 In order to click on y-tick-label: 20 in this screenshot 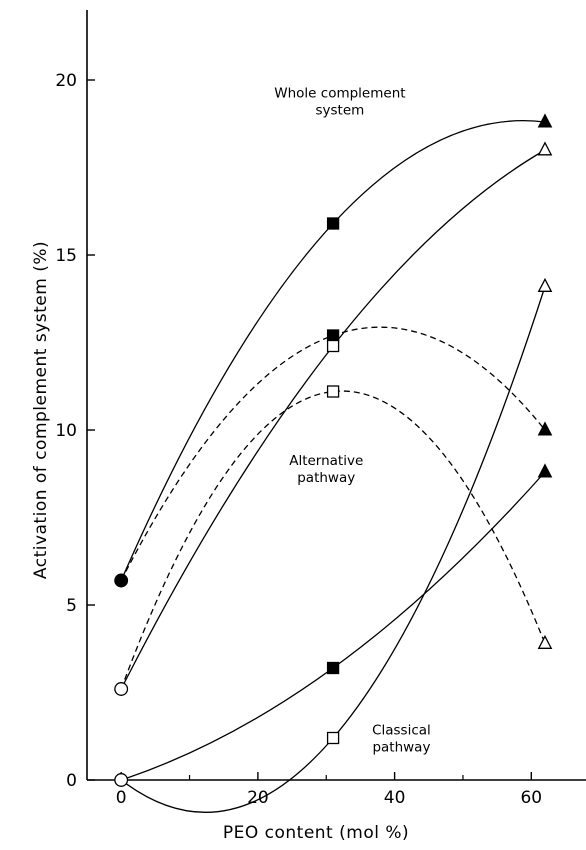, I will do `click(66, 81)`.